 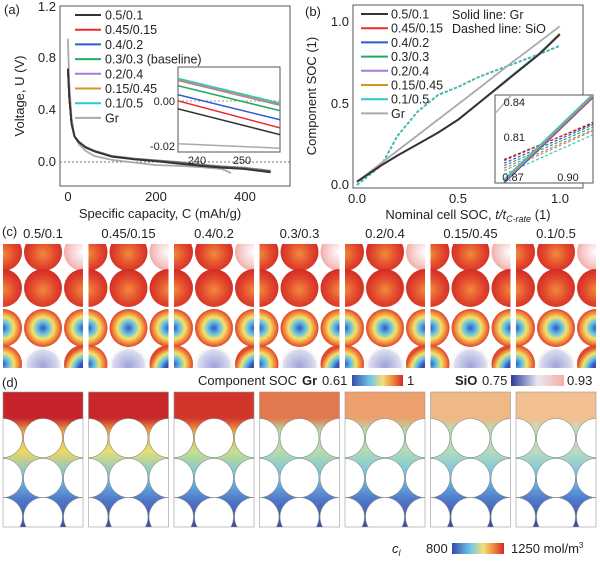 I want to click on b-ylabel: Component SOC (1), so click(x=311, y=96).